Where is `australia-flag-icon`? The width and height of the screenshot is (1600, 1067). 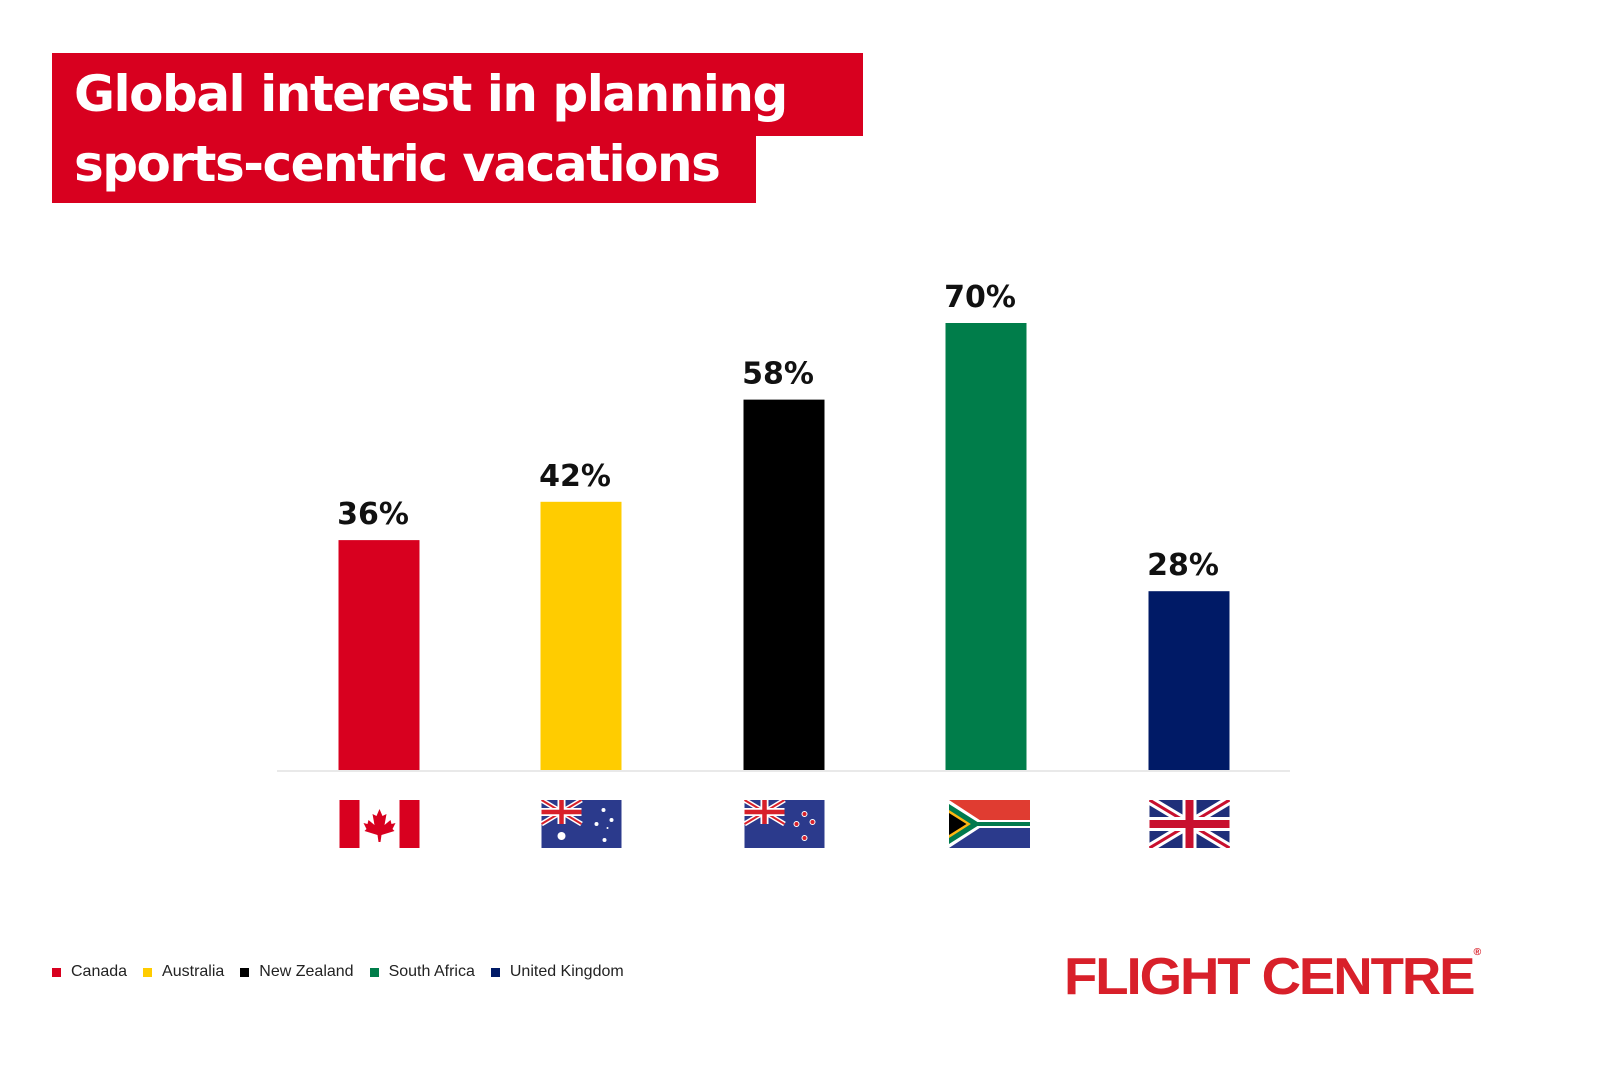
australia-flag-icon is located at coordinates (581, 824).